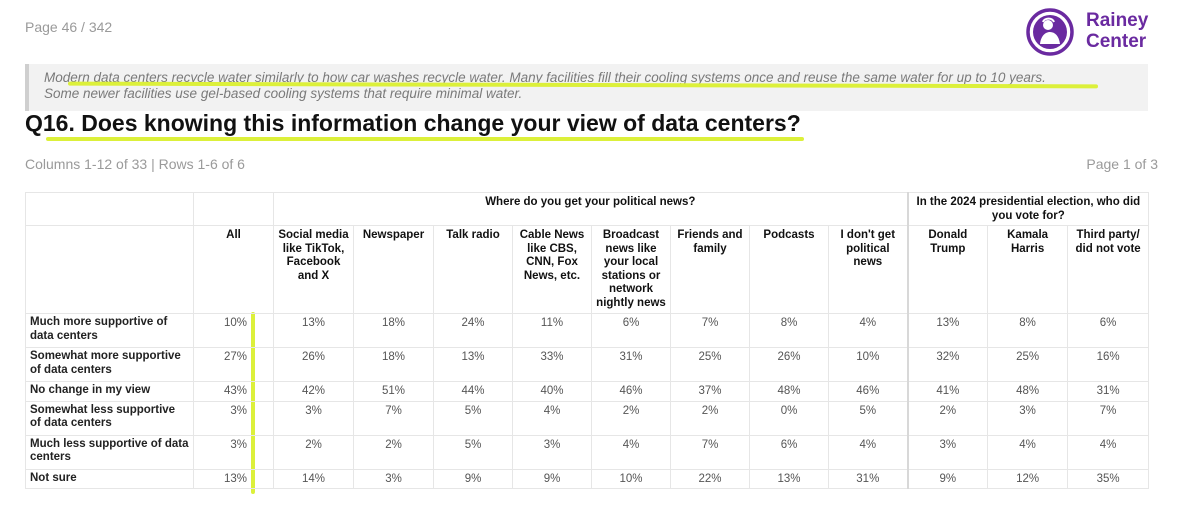  I want to click on cell-value: 14%, so click(313, 478).